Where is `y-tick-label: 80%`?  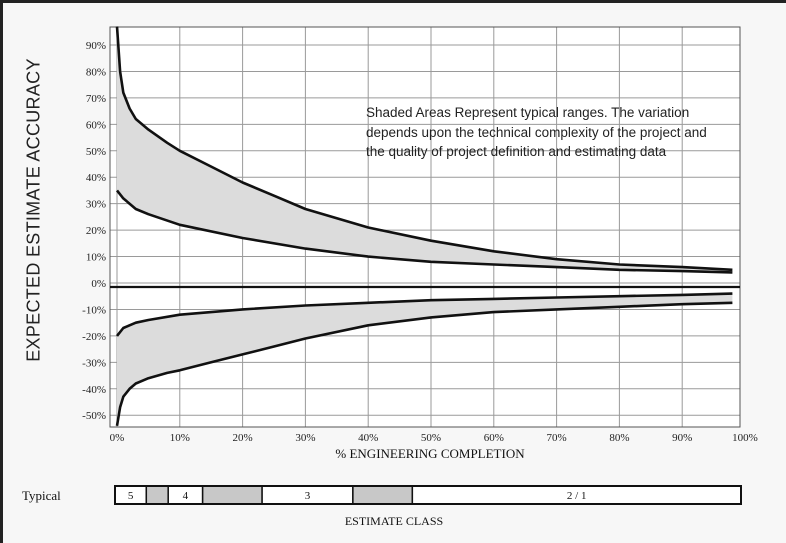 y-tick-label: 80% is located at coordinates (96, 72).